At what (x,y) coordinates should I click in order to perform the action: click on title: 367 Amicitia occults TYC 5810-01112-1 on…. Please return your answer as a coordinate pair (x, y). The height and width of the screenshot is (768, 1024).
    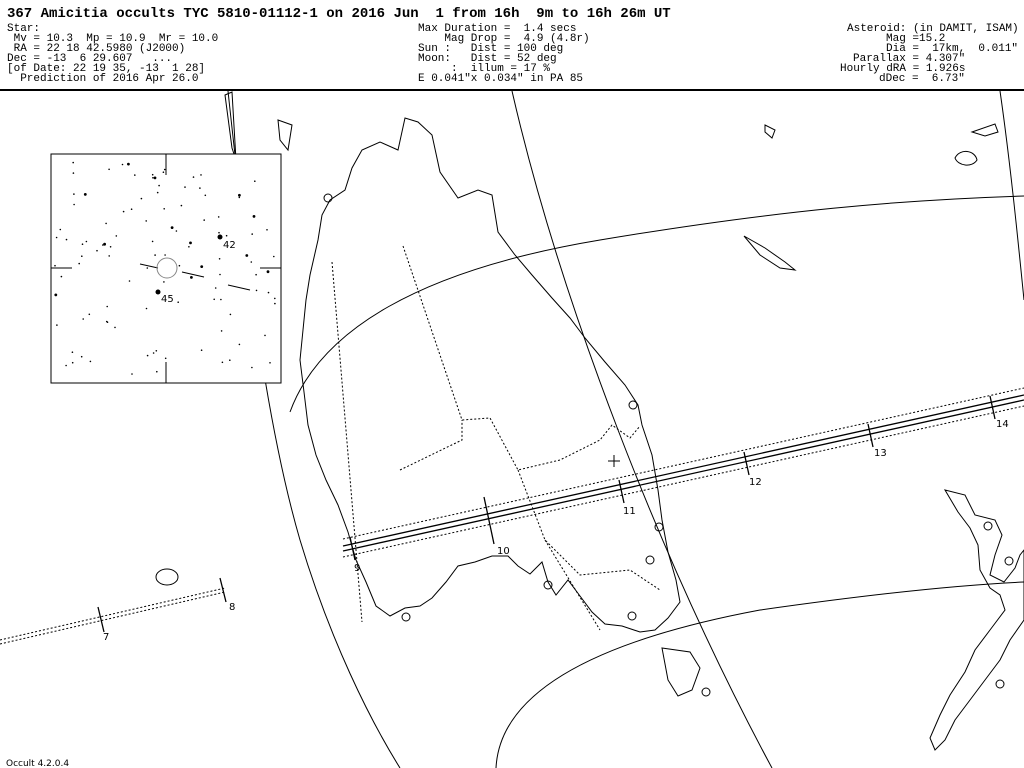
    Looking at the image, I should click on (339, 14).